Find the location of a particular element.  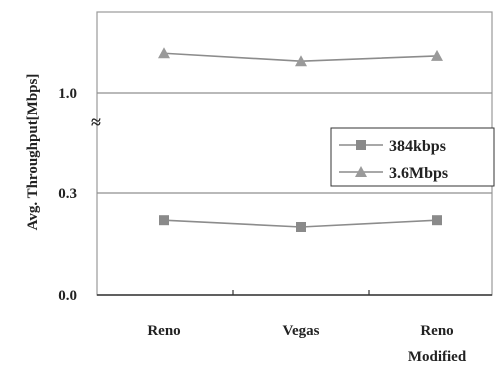

legend-entry-1: 3.6Mbps is located at coordinates (393, 173).